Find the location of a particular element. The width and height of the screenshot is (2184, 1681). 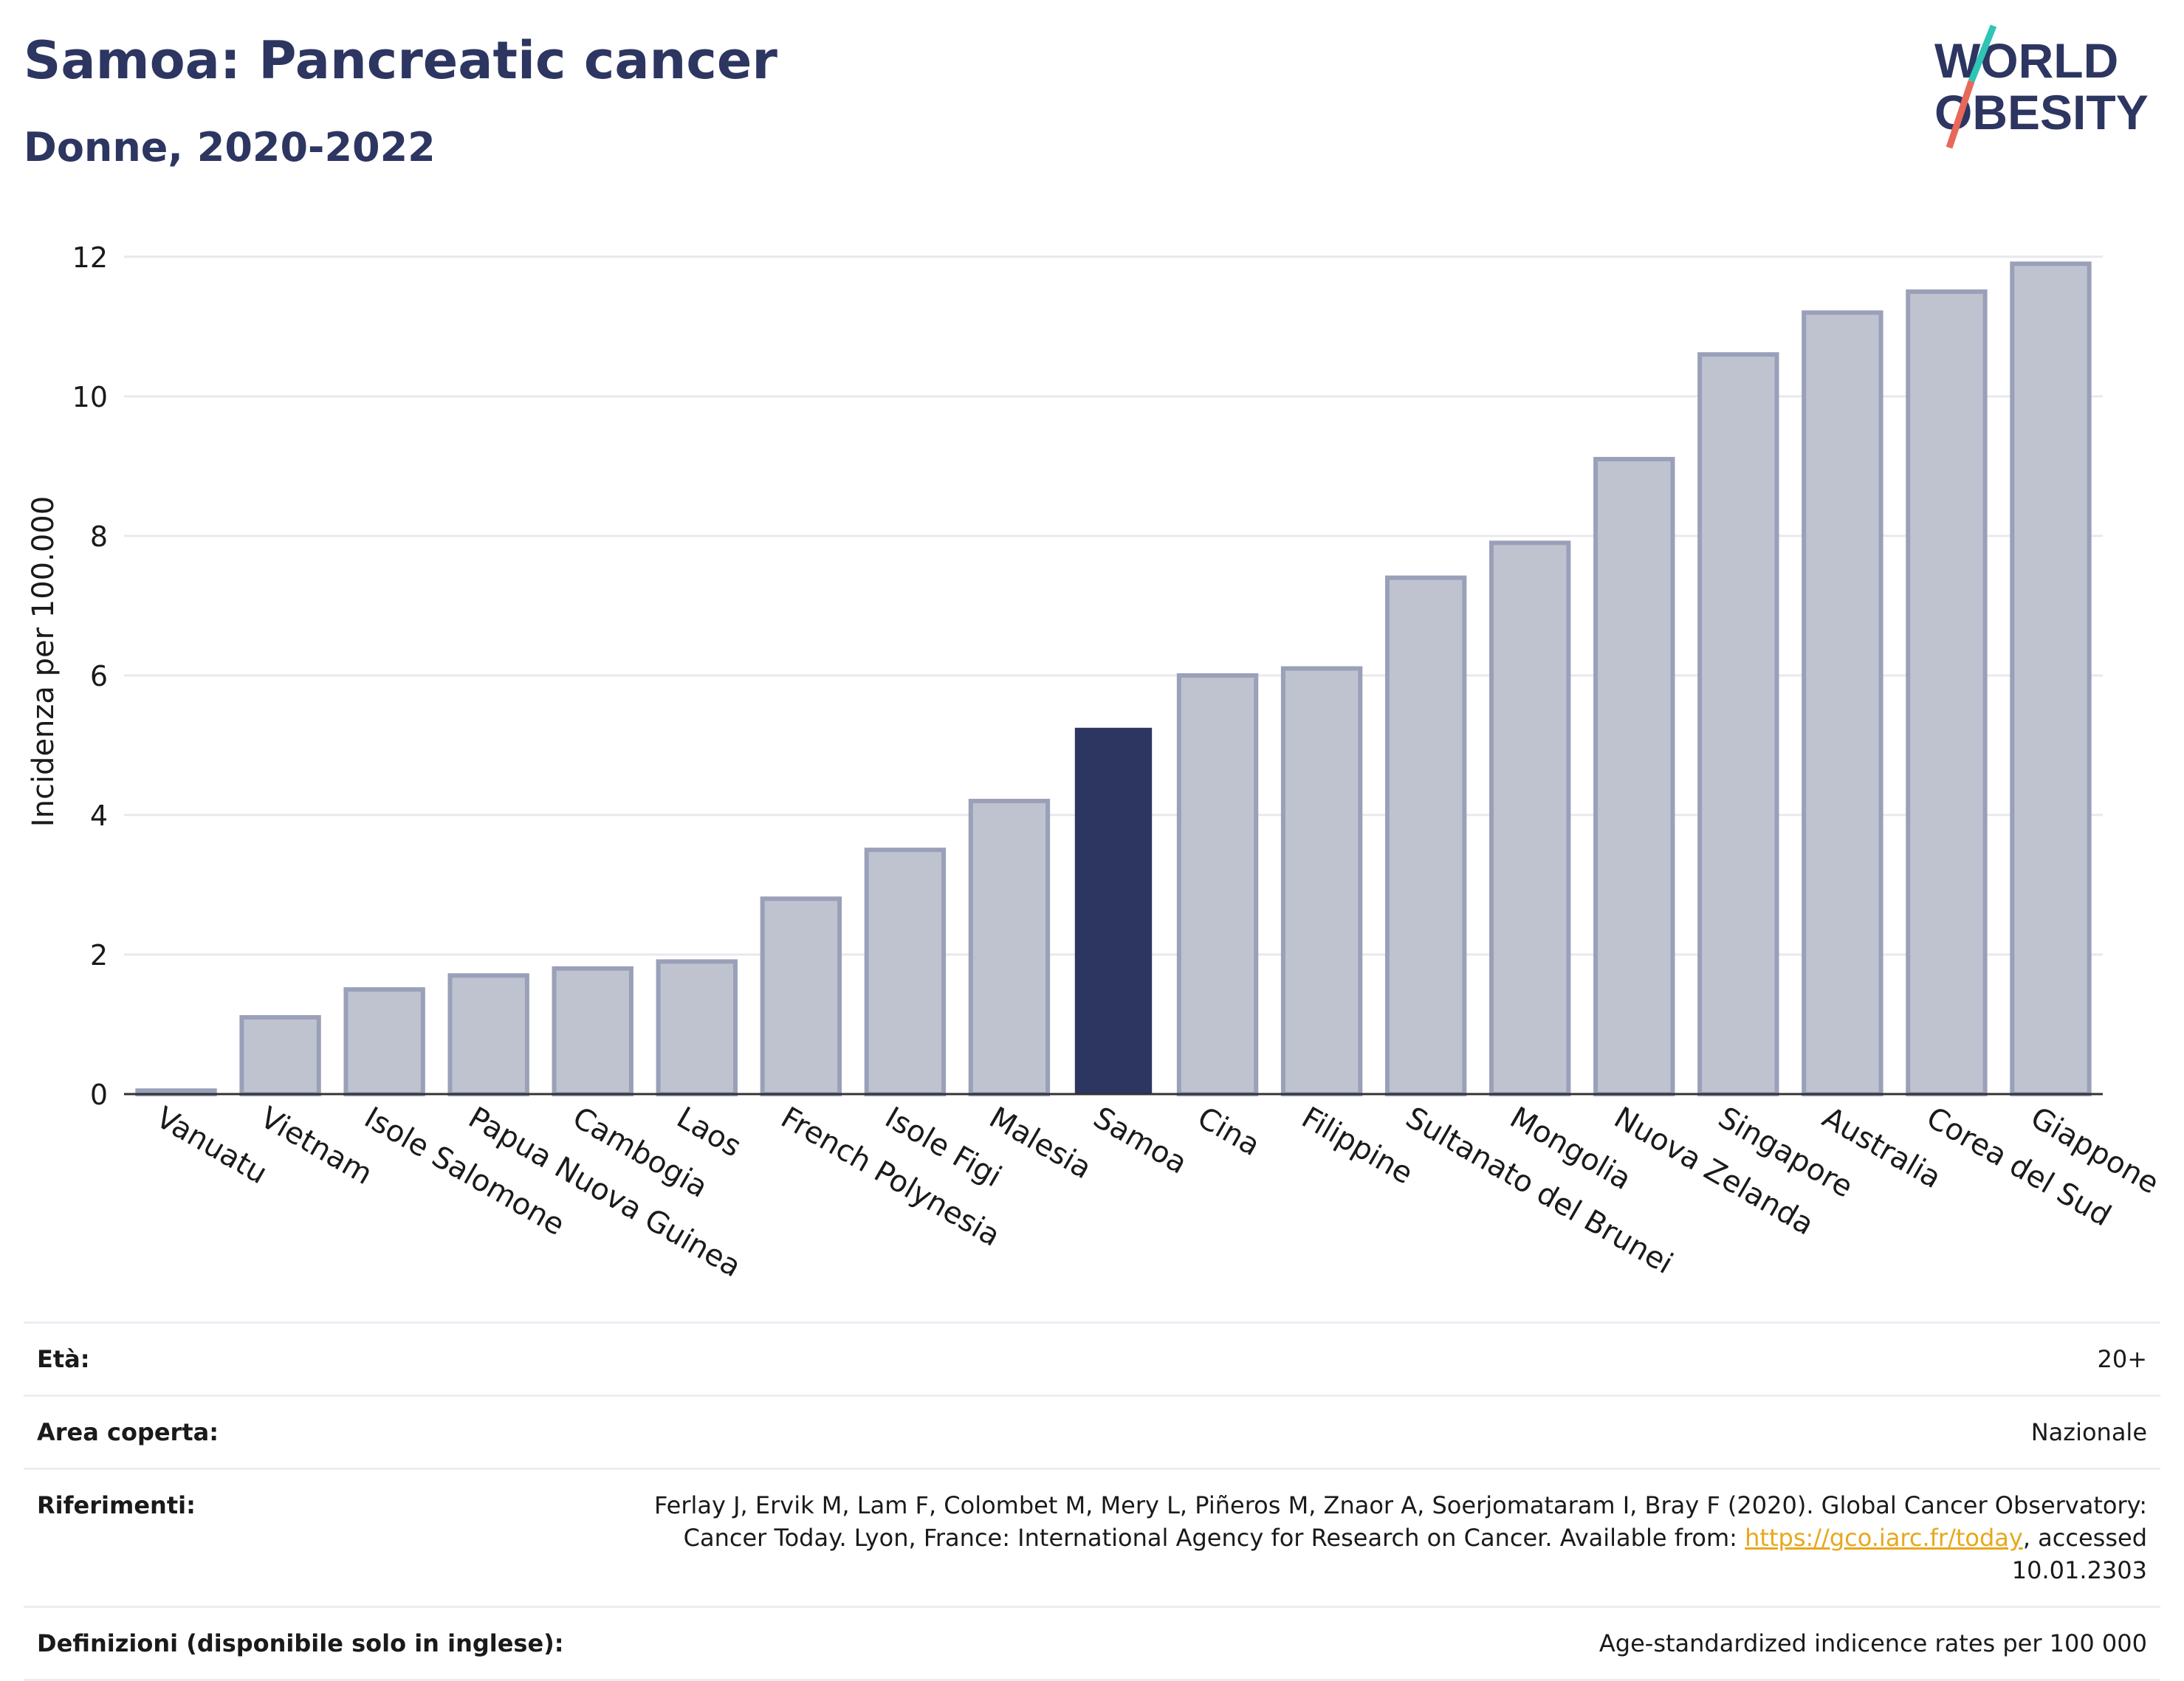

y-tick-label: 2 is located at coordinates (99, 955).